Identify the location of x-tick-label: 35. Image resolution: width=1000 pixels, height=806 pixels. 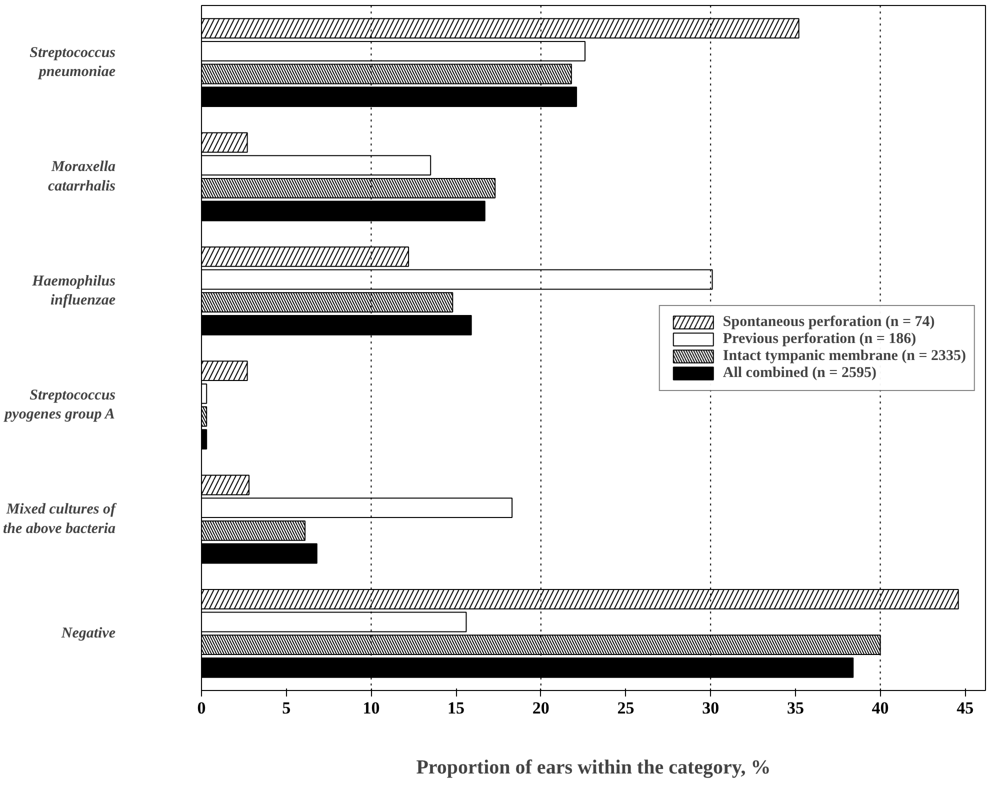
(795, 708).